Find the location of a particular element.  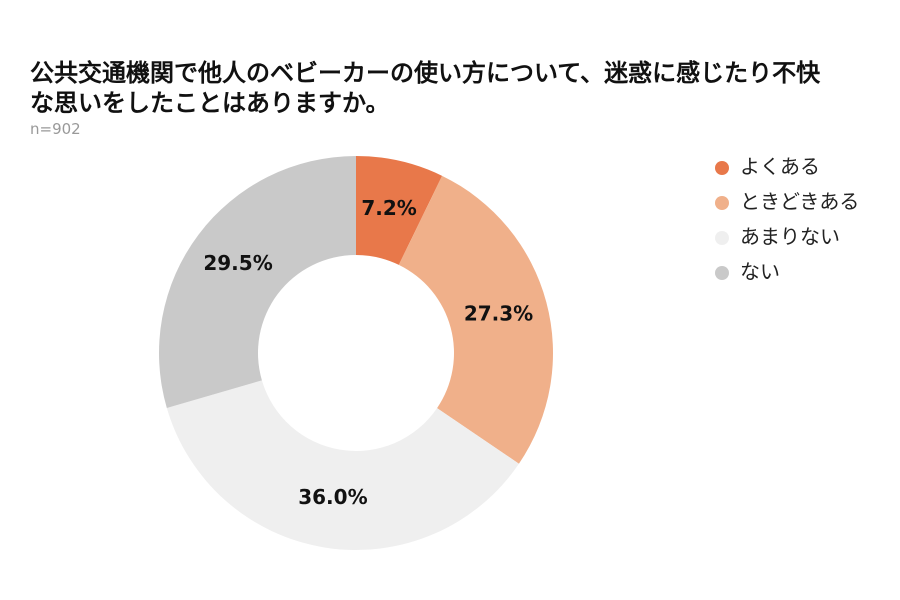

legend-label: よくある is located at coordinates (780, 167).